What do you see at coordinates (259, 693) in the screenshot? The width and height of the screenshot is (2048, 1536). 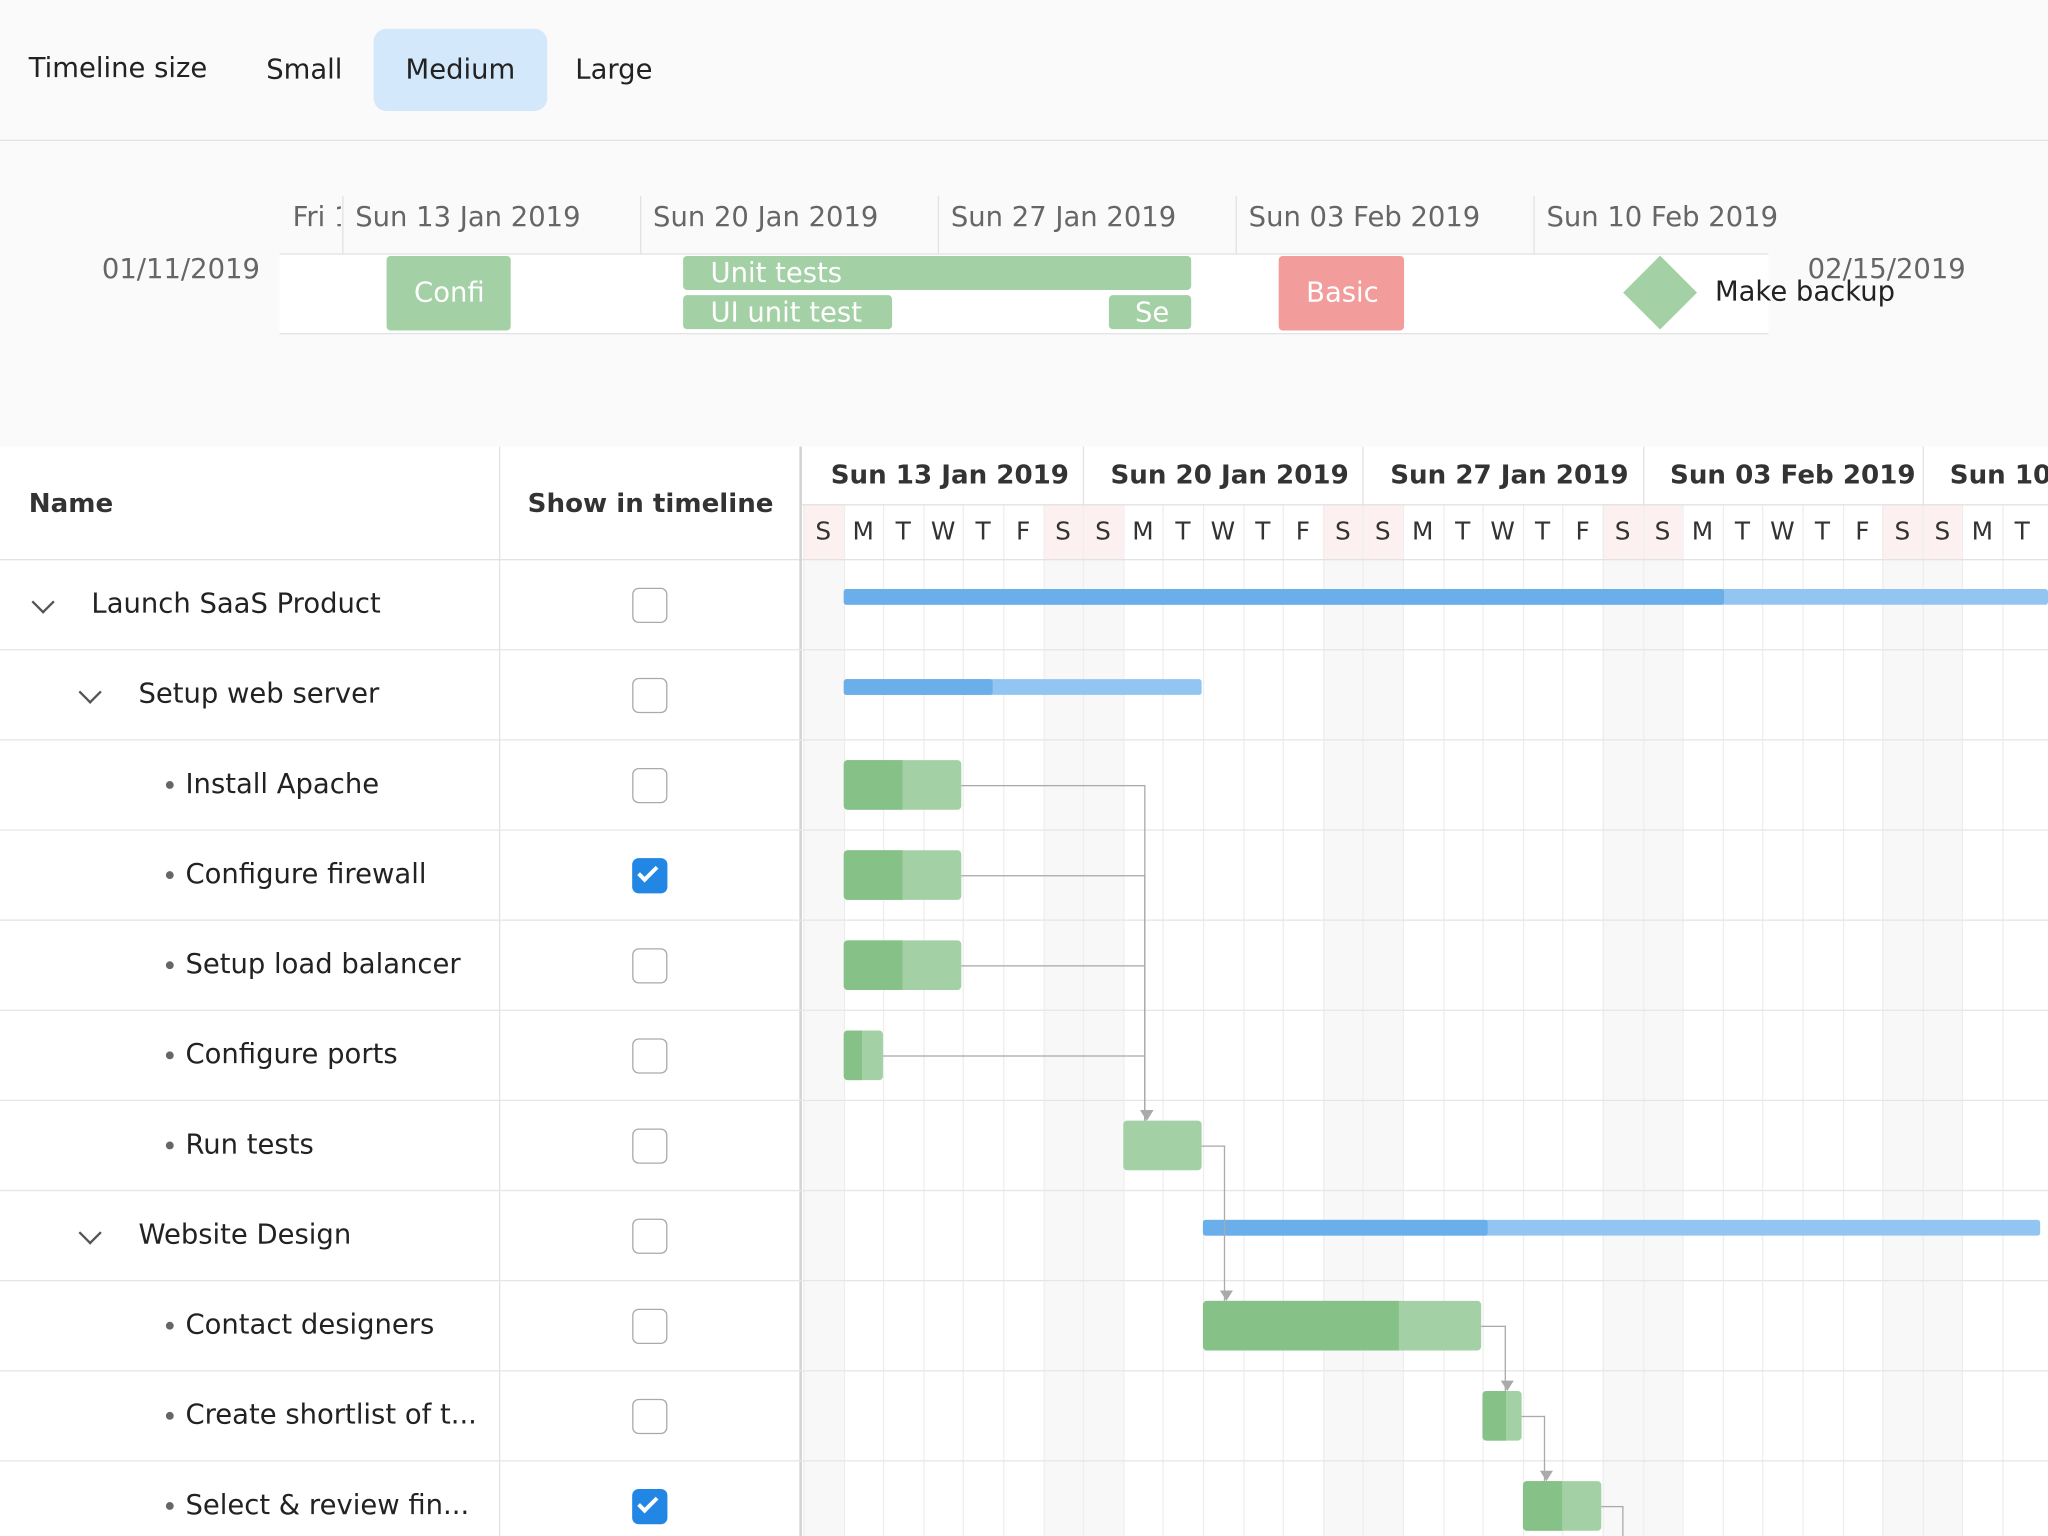 I see `task-name: Setup web server` at bounding box center [259, 693].